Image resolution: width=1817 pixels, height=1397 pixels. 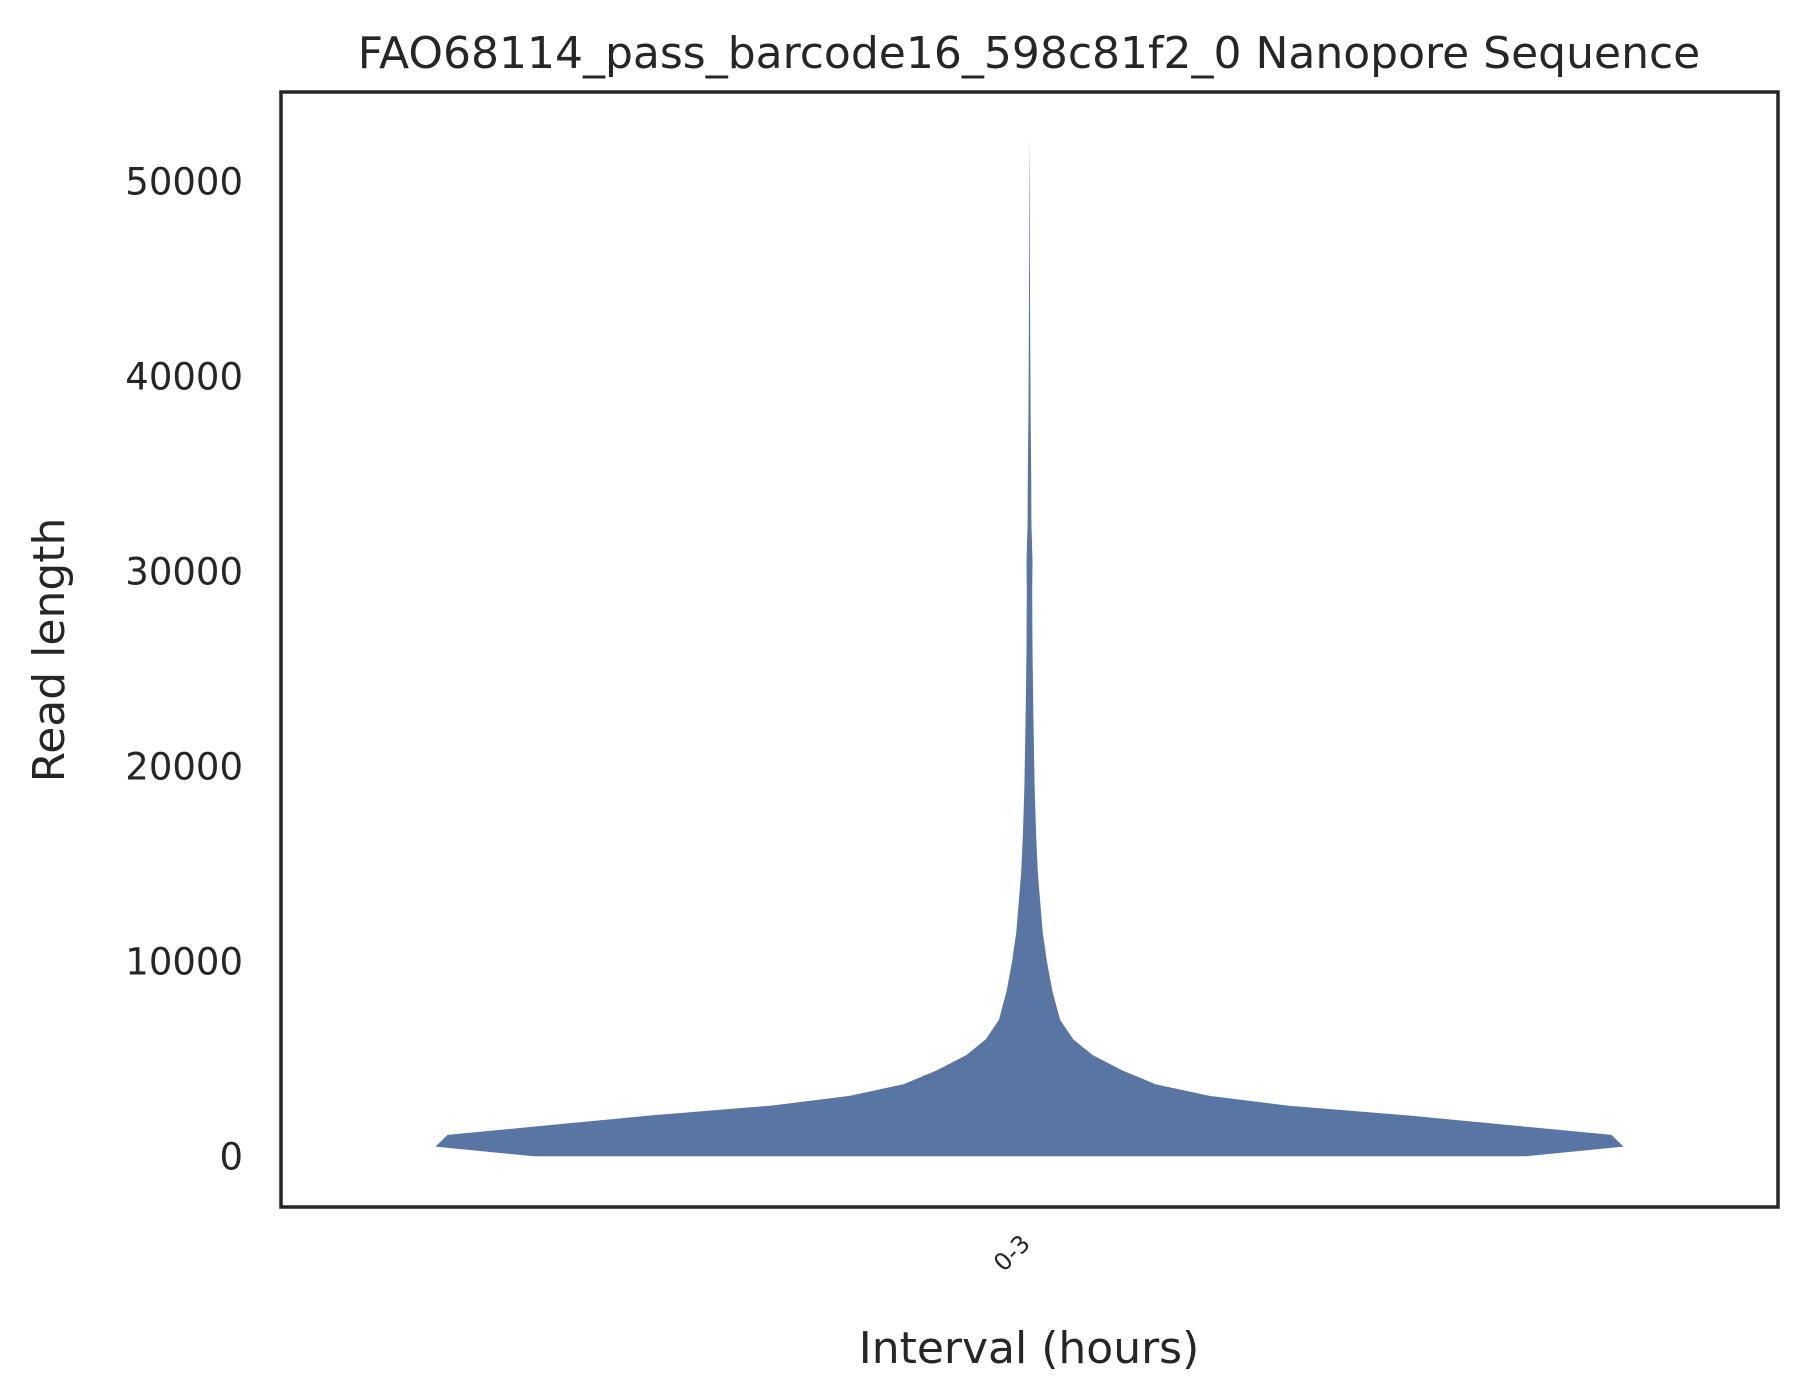 What do you see at coordinates (49, 650) in the screenshot?
I see `y-axis-label: Read length` at bounding box center [49, 650].